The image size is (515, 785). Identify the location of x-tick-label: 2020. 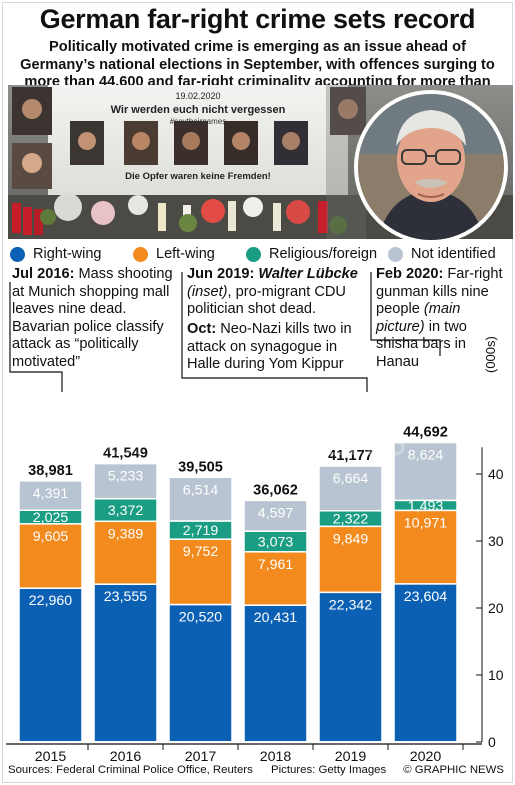
(426, 757).